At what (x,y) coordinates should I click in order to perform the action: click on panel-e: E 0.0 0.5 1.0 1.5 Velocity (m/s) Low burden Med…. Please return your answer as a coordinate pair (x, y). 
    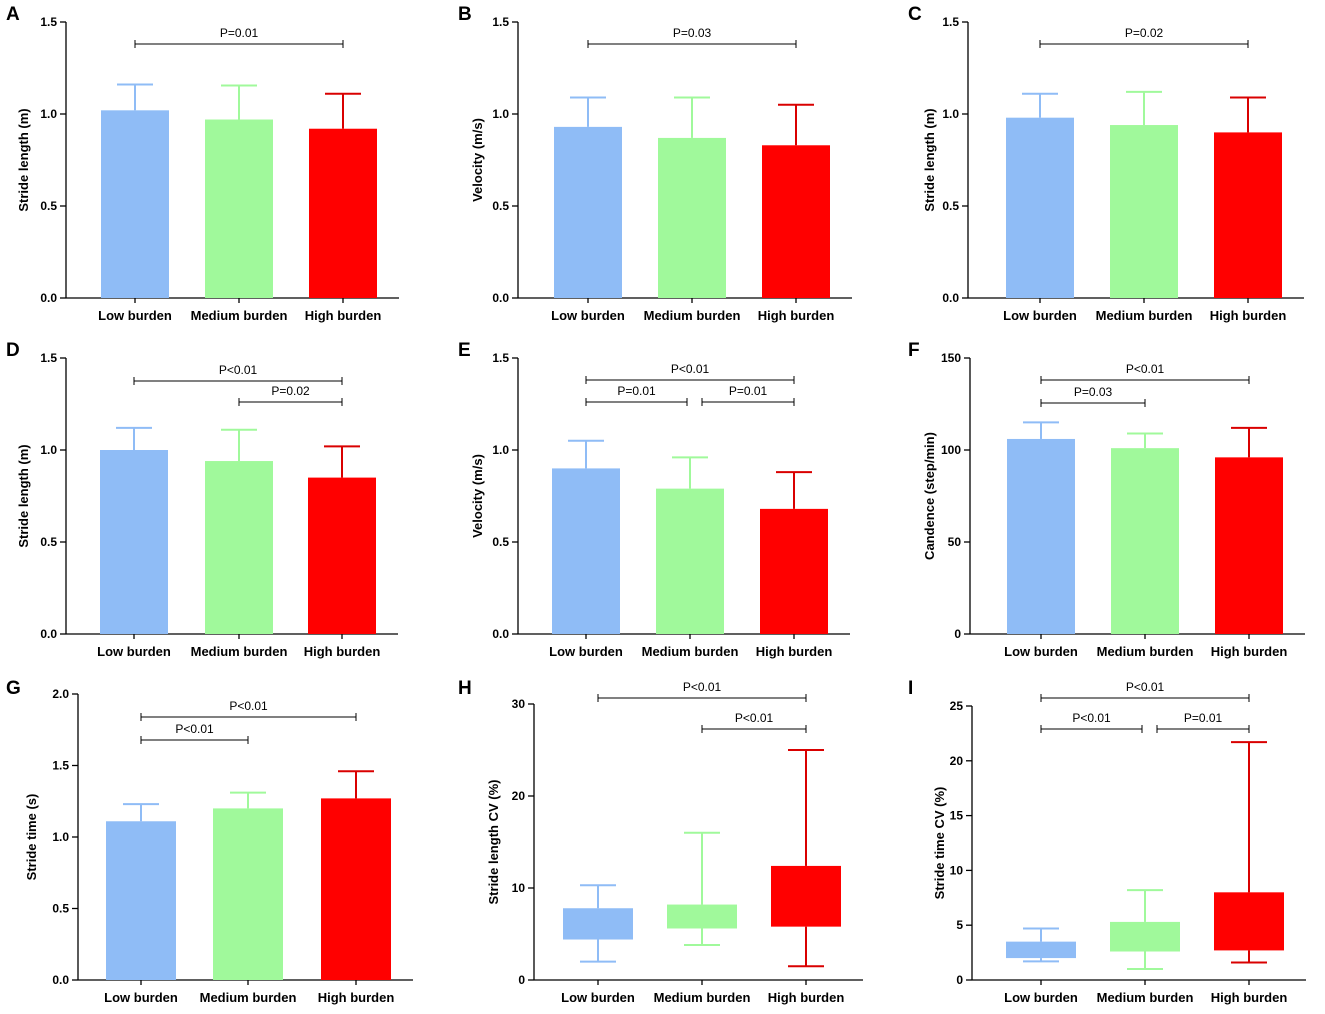
    Looking at the image, I should click on (654, 499).